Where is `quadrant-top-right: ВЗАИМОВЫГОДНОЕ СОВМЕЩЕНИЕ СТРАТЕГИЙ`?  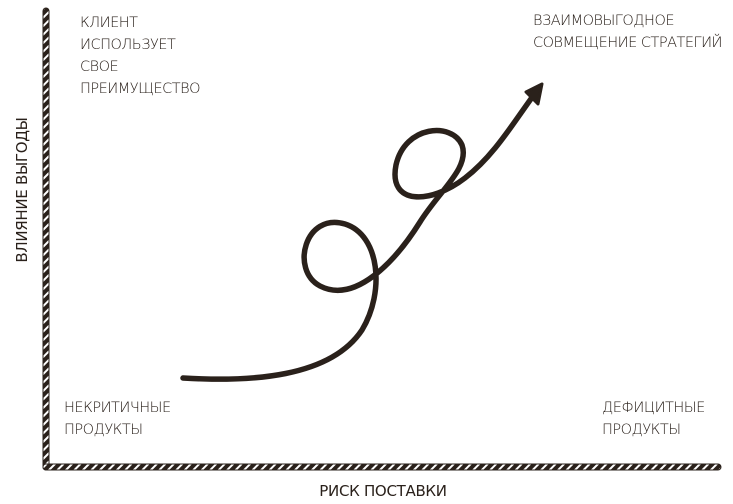
quadrant-top-right: ВЗАИМОВЫГОДНОЕ СОВМЕЩЕНИЕ СТРАТЕГИЙ is located at coordinates (628, 32).